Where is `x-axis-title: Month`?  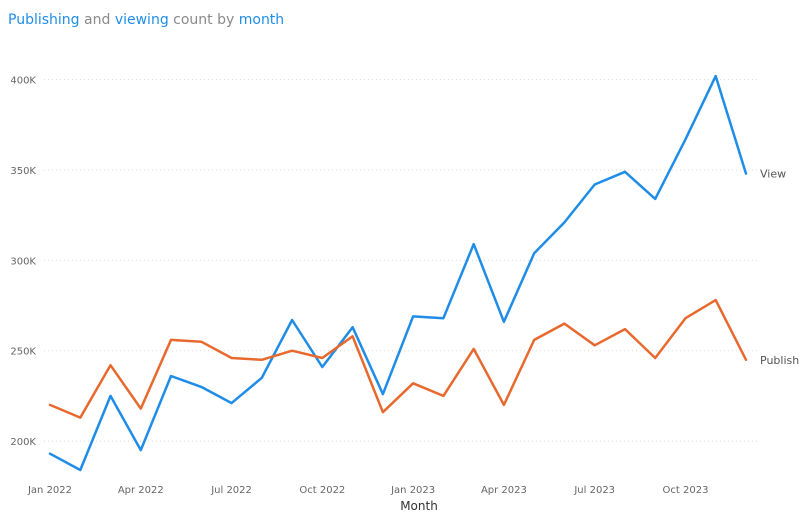 x-axis-title: Month is located at coordinates (419, 506).